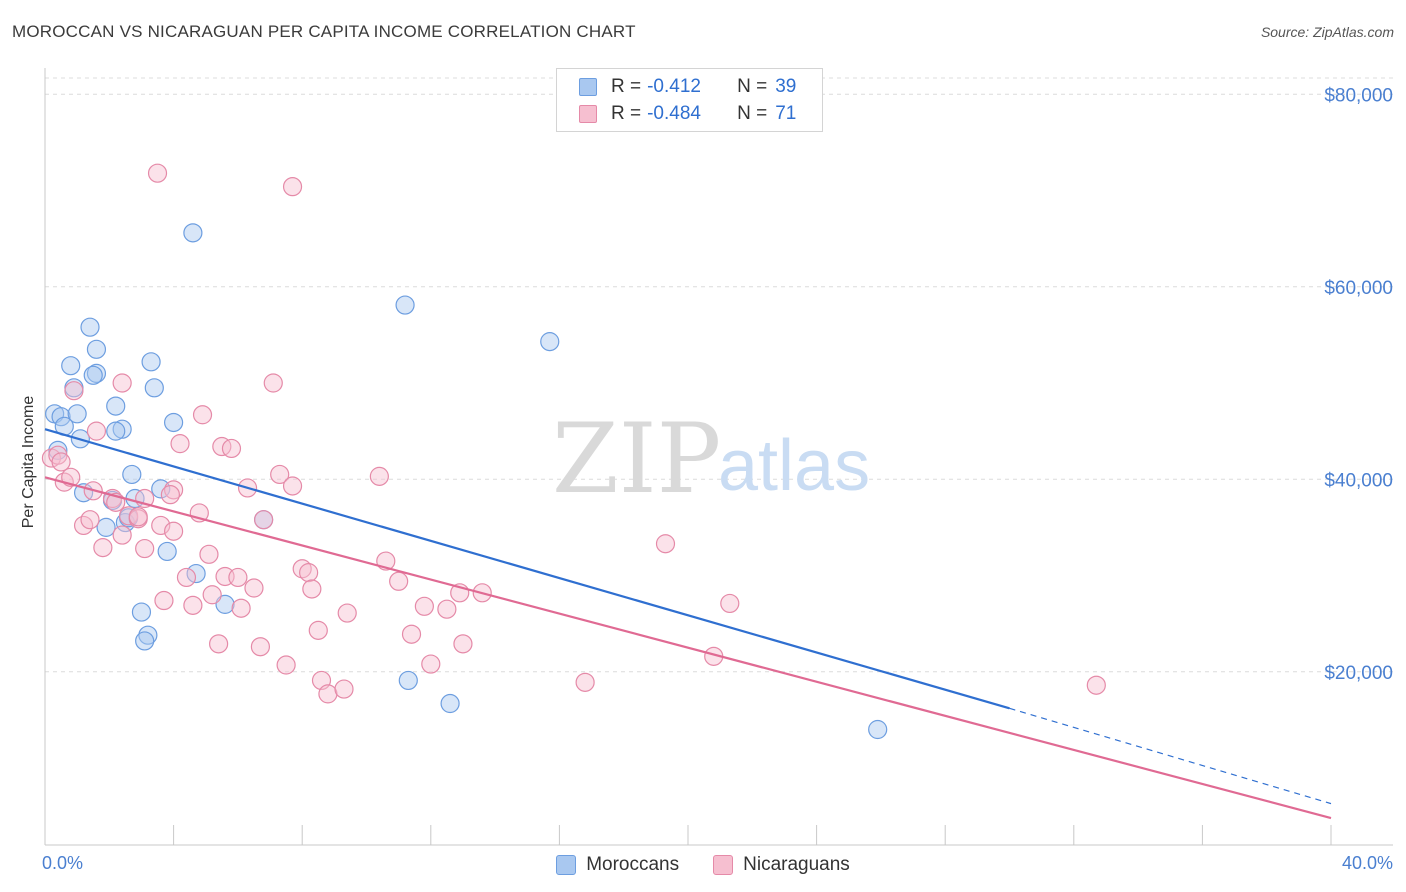 This screenshot has height=892, width=1406. I want to click on legend-label-moroccans: Moroccans, so click(633, 864).